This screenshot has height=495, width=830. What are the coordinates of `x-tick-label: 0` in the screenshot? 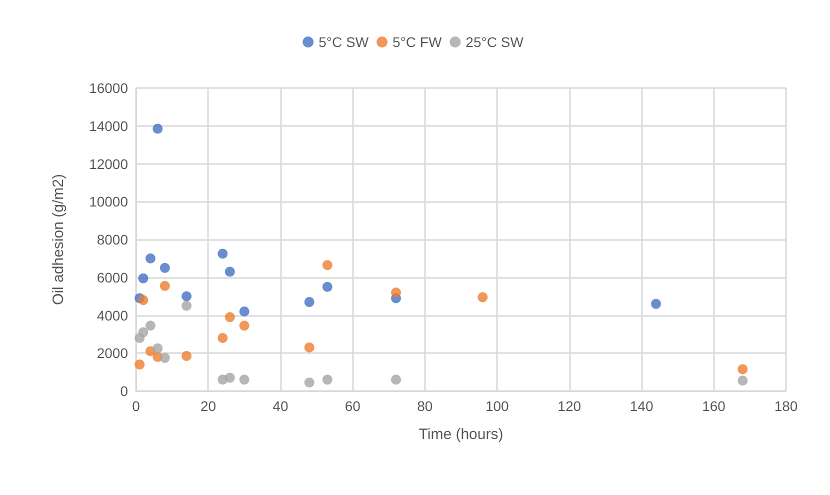 It's located at (136, 406).